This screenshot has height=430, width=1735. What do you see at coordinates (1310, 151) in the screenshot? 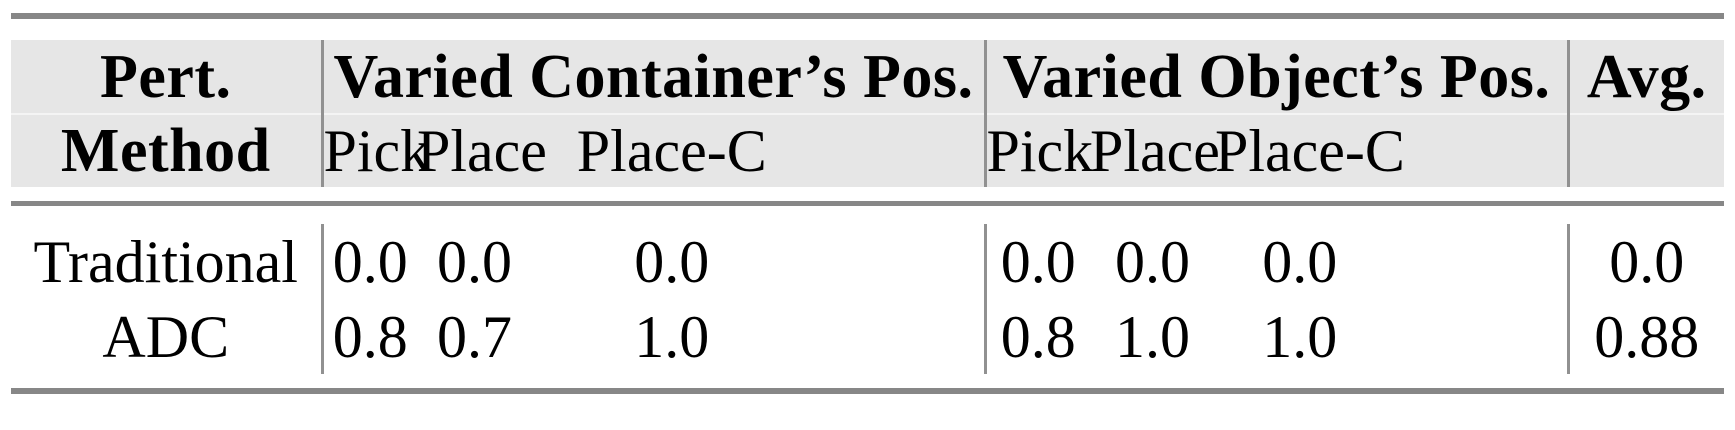
I see `subheader-g2-place-c: Place-C` at bounding box center [1310, 151].